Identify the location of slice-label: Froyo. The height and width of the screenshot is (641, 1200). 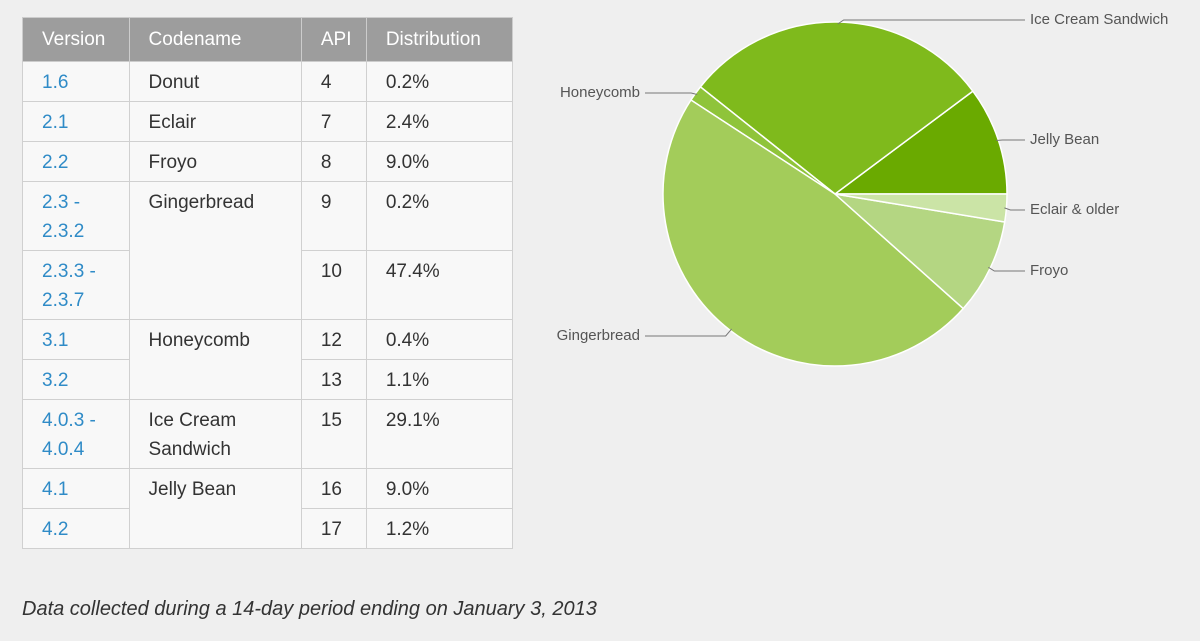
(1049, 270).